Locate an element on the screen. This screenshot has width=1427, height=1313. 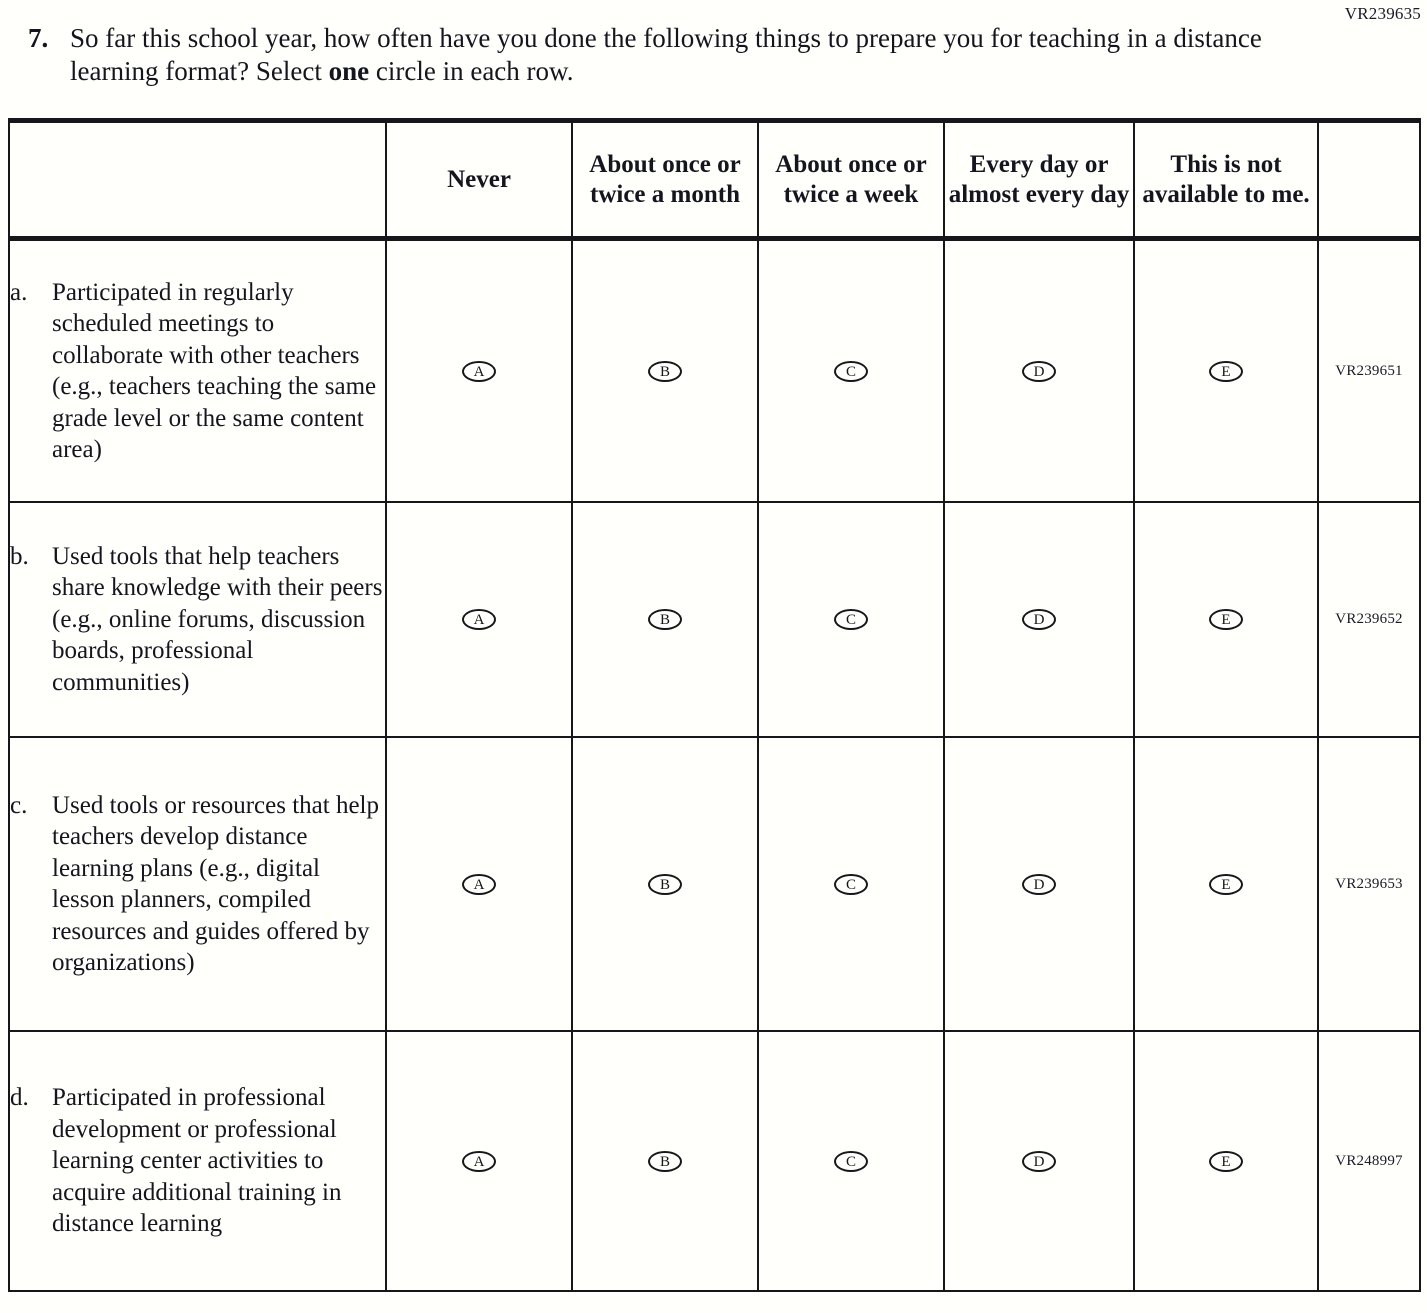
option-bubble-b-D: D is located at coordinates (1039, 619).